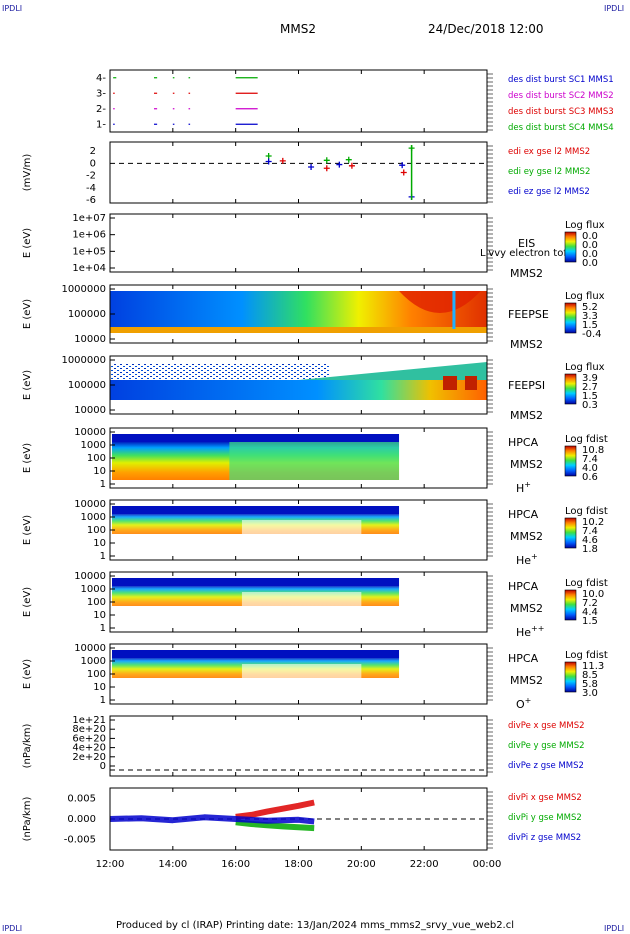 The height and width of the screenshot is (934, 630). What do you see at coordinates (523, 514) in the screenshot?
I see `hpca-he-instrument-label: HPCA` at bounding box center [523, 514].